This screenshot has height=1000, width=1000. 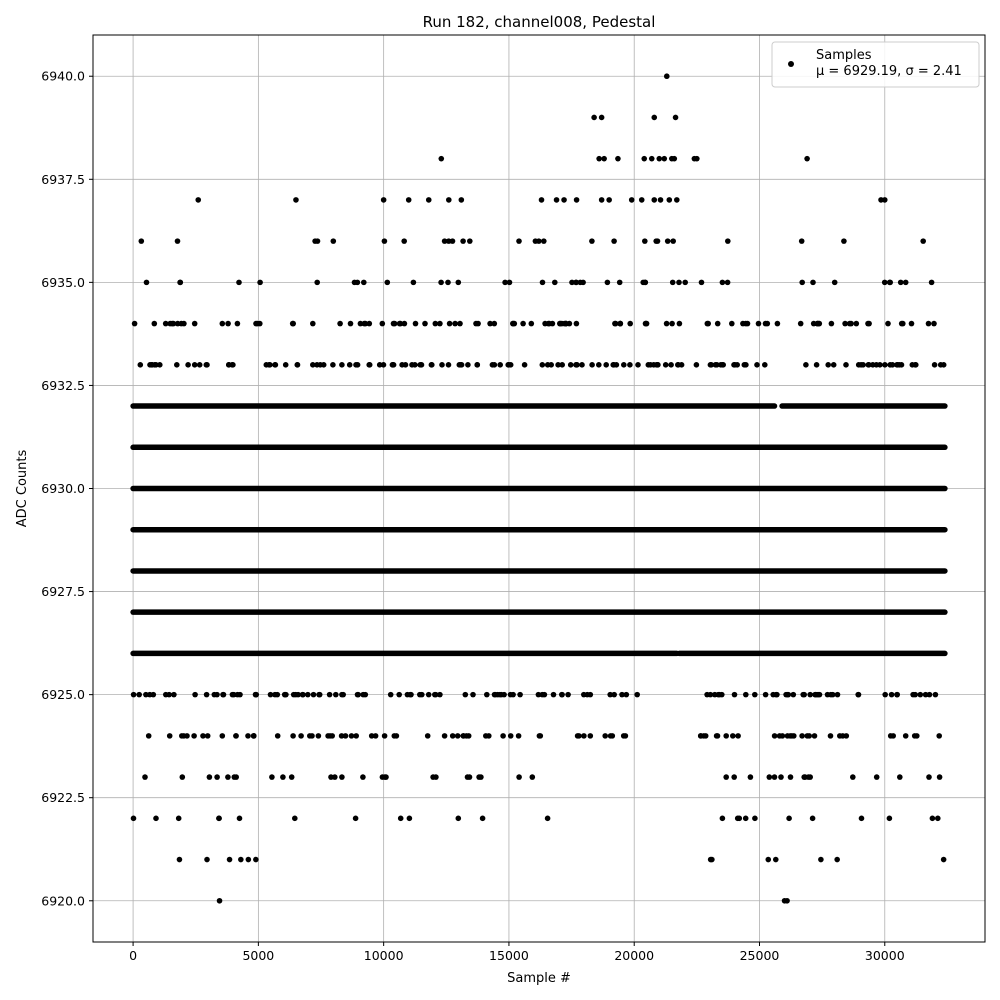 What do you see at coordinates (791, 64) in the screenshot?
I see `legend-marker` at bounding box center [791, 64].